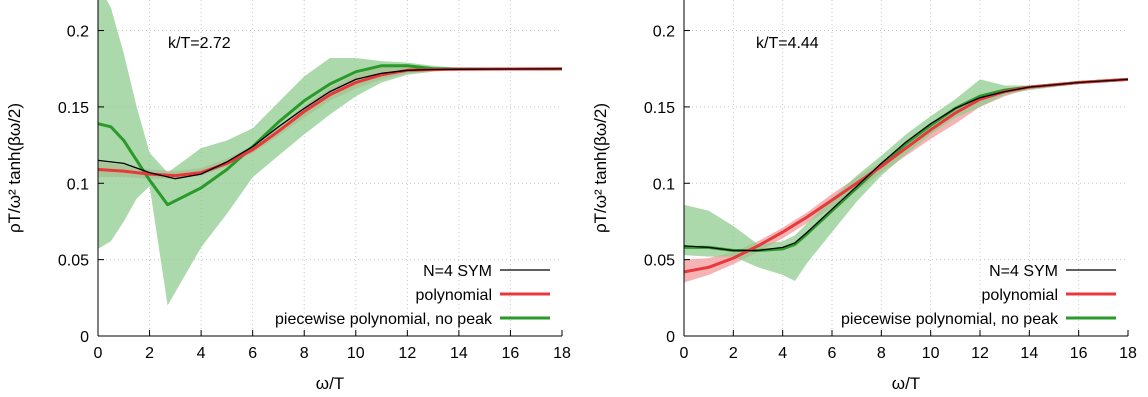  Describe the element at coordinates (787, 43) in the screenshot. I see `k-over-t-annotation: k/T=4.44` at that location.